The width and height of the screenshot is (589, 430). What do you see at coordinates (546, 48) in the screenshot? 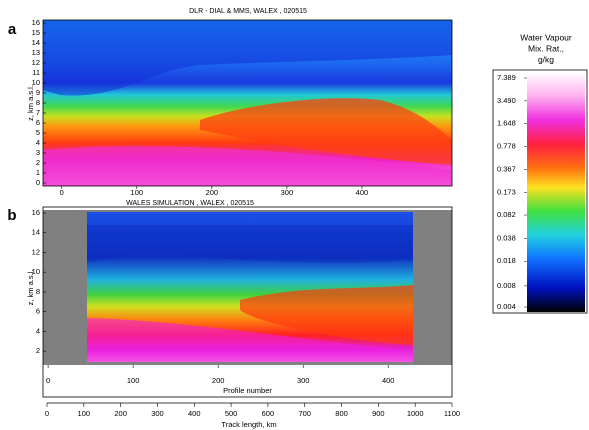
I see `colorbar-title: Mix. Rat.,` at bounding box center [546, 48].